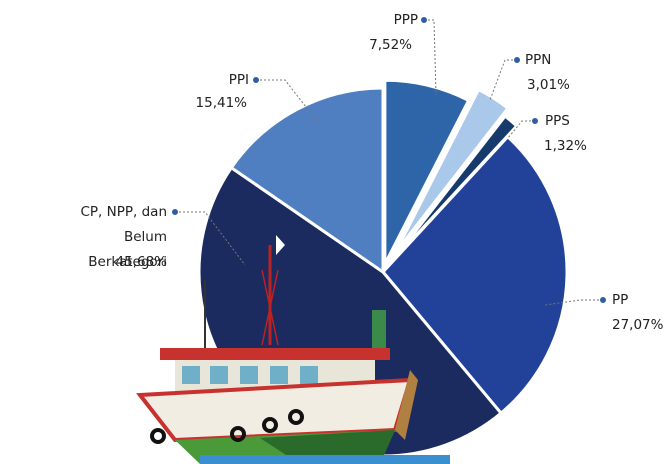  I want to click on value-label: 27,07%, so click(638, 325).